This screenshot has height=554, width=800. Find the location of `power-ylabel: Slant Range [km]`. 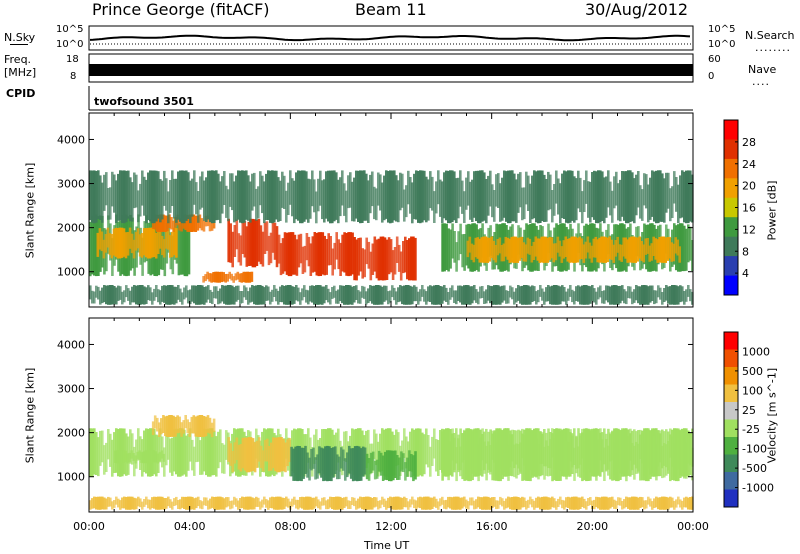

power-ylabel: Slant Range [km] is located at coordinates (30, 210).